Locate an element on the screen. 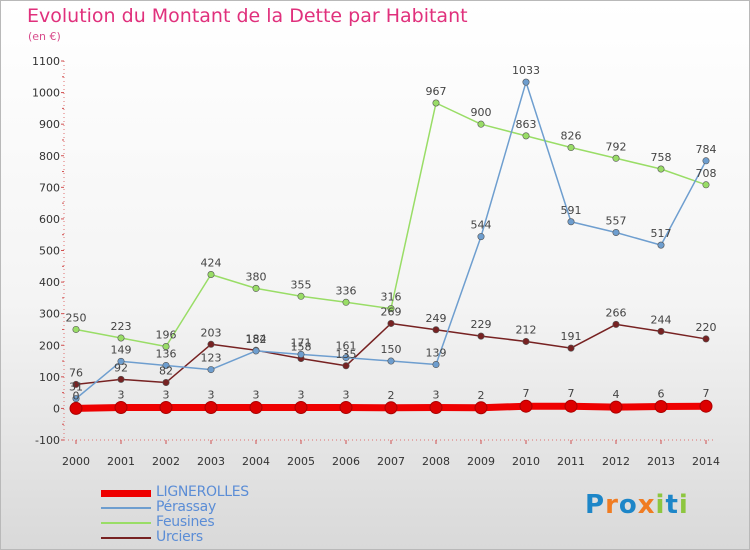  data-label: 336 is located at coordinates (346, 290).